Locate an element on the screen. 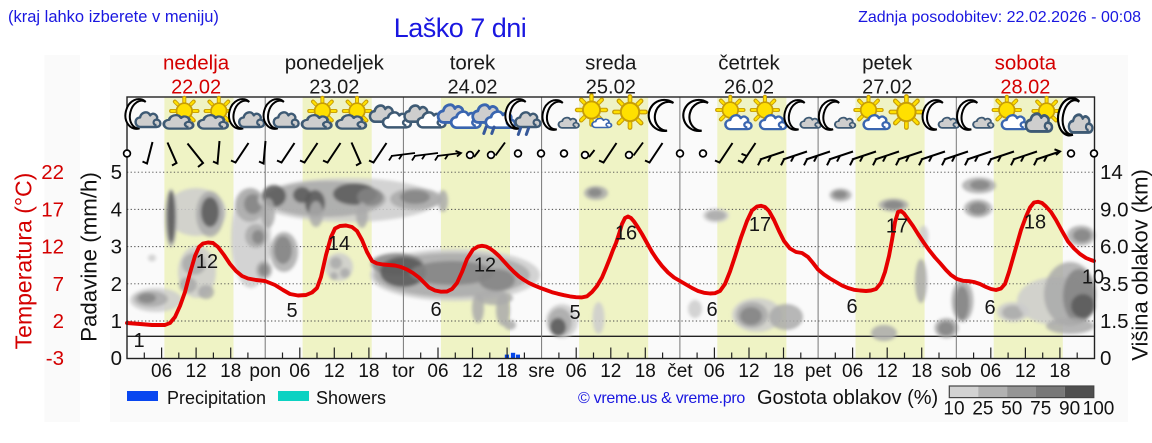  svg-text: © vreme.us & vreme.pro is located at coordinates (661, 398).